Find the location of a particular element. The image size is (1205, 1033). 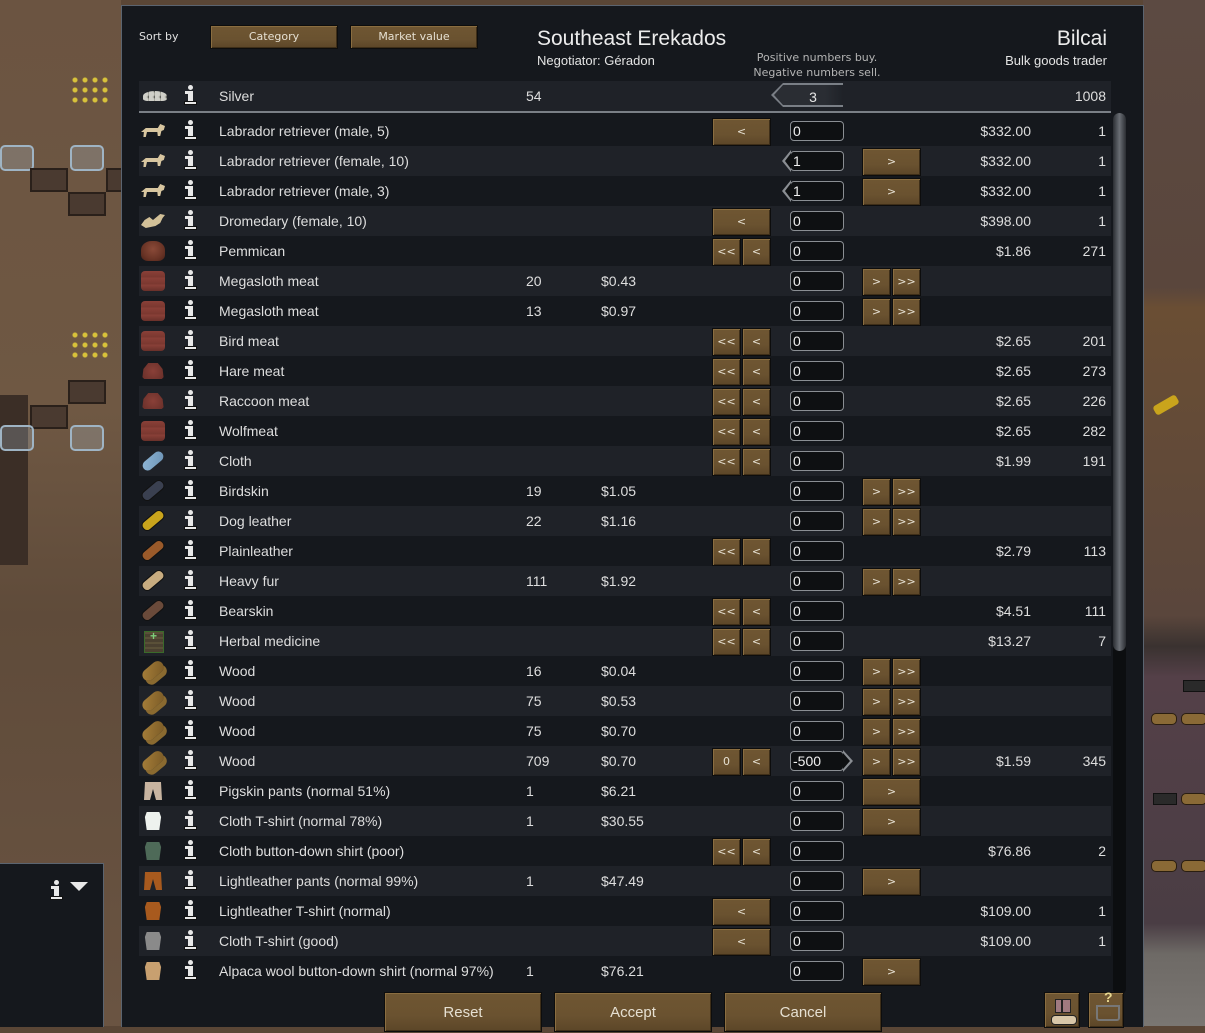

reset-button: Reset is located at coordinates (463, 1012).